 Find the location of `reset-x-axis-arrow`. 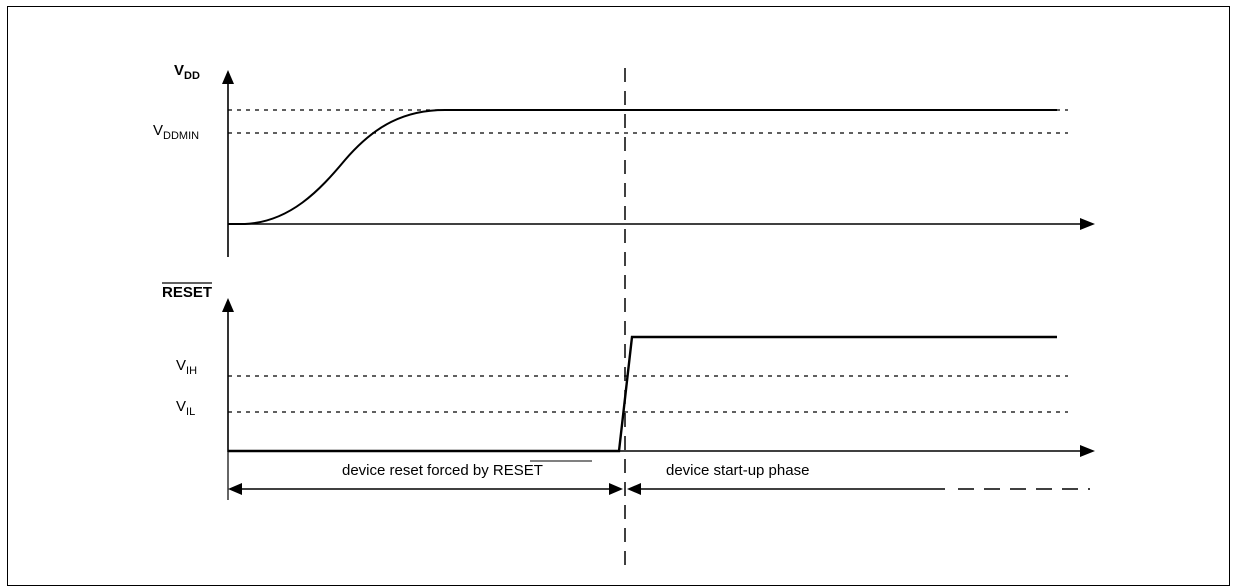

reset-x-axis-arrow is located at coordinates (1087, 451).